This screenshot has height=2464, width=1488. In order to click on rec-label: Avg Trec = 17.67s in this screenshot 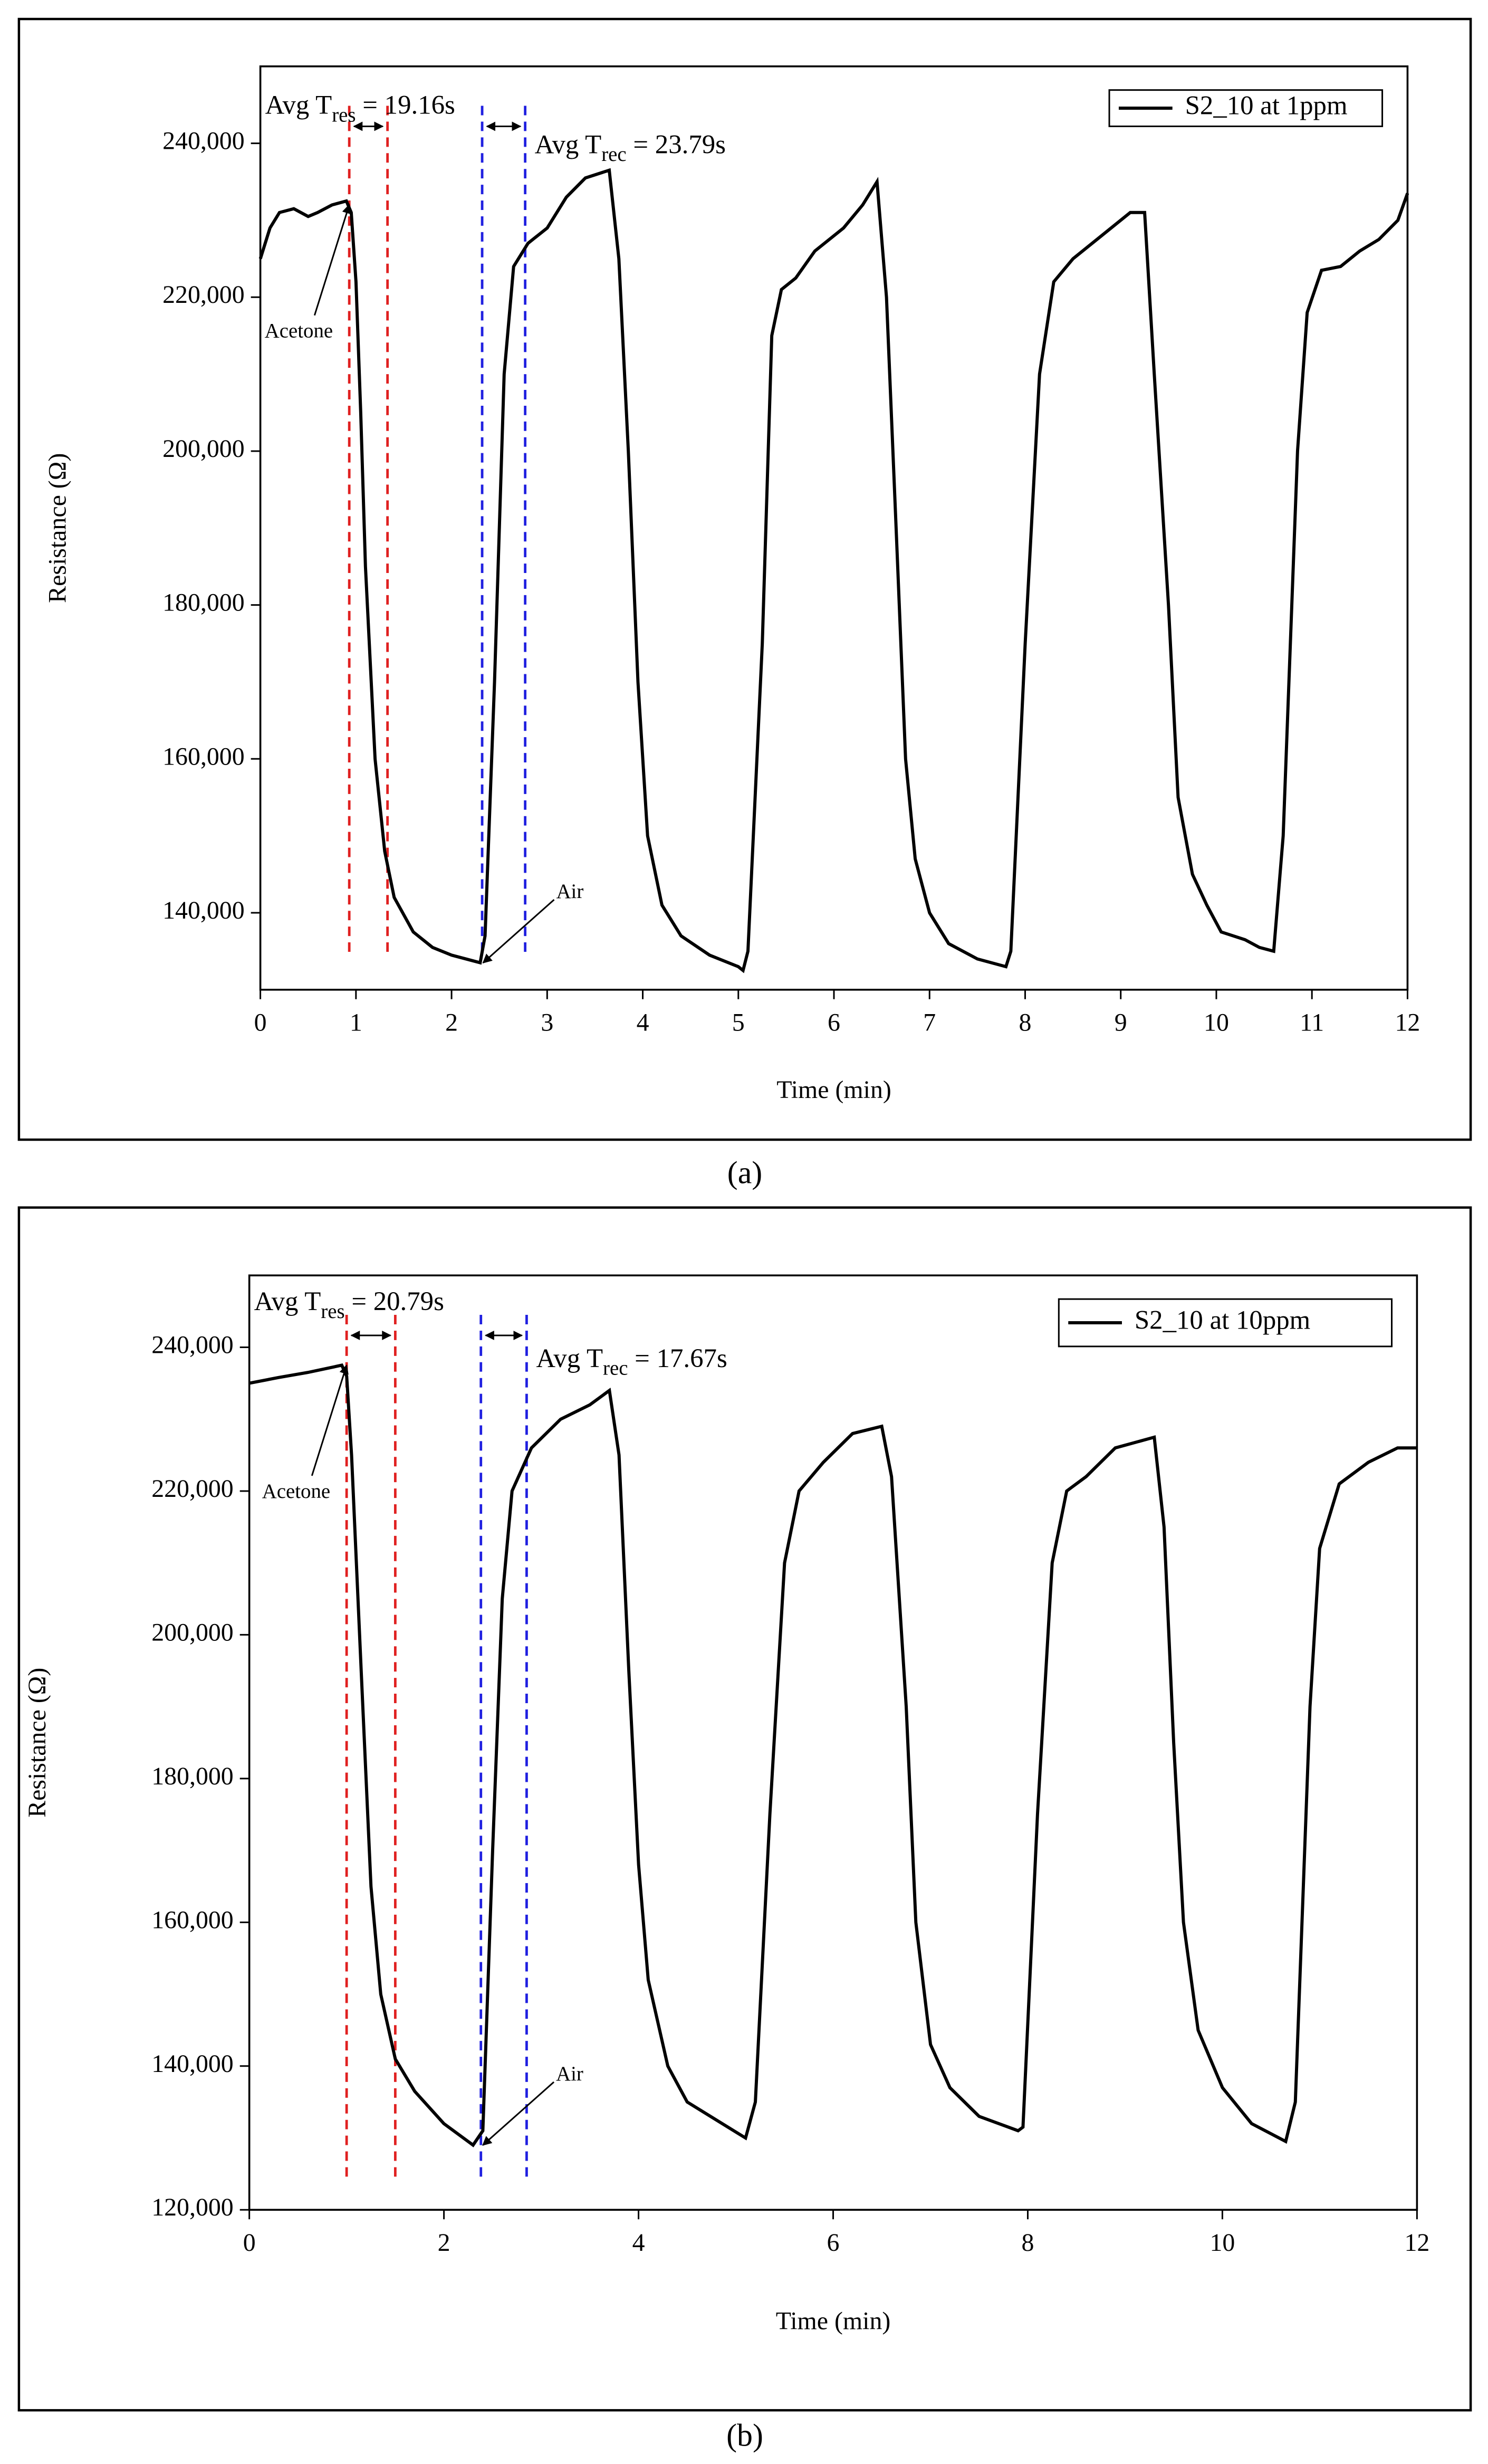, I will do `click(631, 1361)`.